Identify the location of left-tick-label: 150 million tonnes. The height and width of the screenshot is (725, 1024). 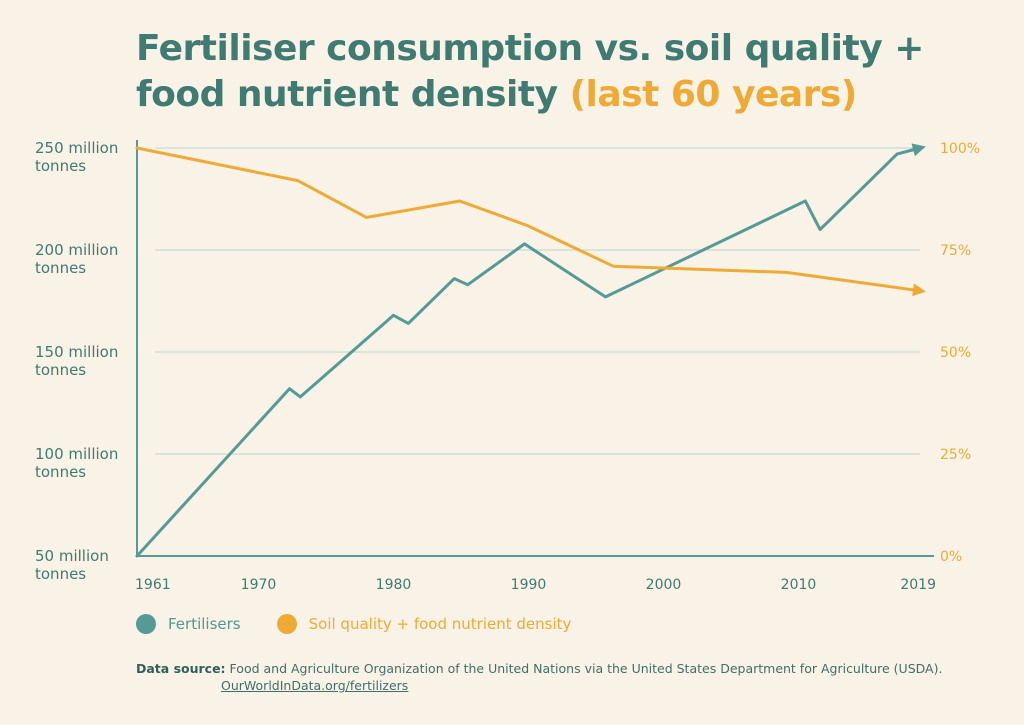
(76, 361).